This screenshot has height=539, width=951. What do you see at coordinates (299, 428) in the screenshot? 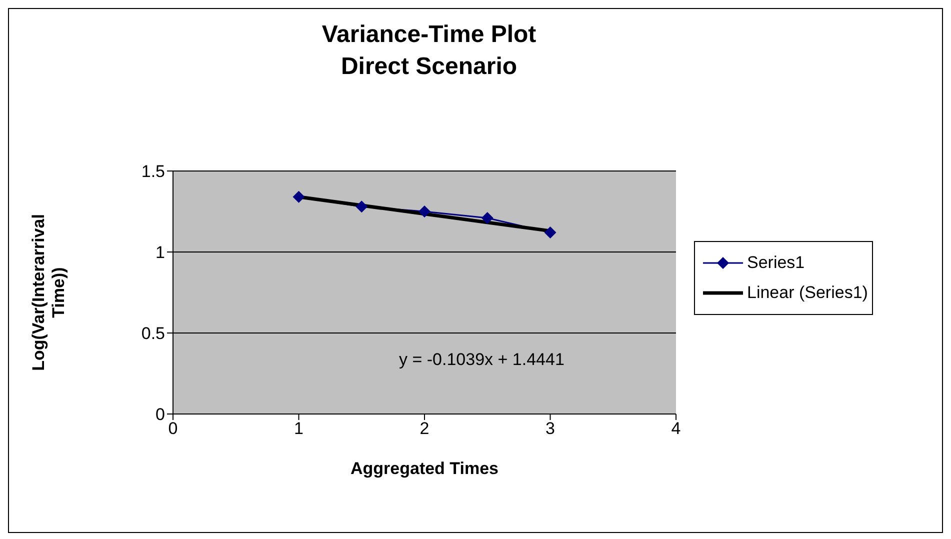
I see `x-tick-label: 1` at bounding box center [299, 428].